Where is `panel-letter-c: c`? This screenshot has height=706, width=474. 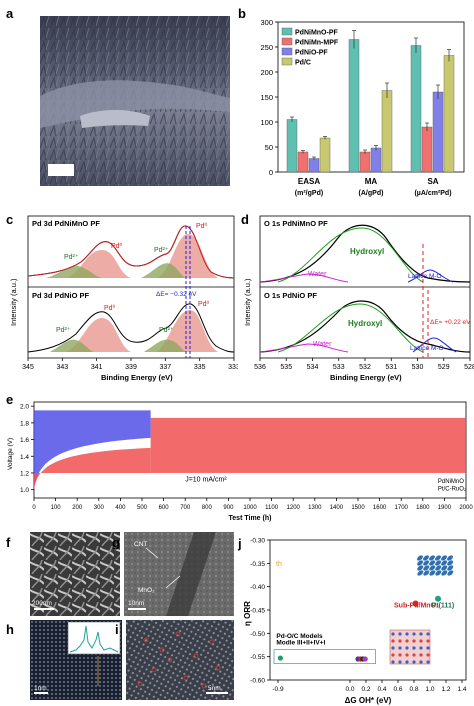
panel-letter-c: c is located at coordinates (10, 219).